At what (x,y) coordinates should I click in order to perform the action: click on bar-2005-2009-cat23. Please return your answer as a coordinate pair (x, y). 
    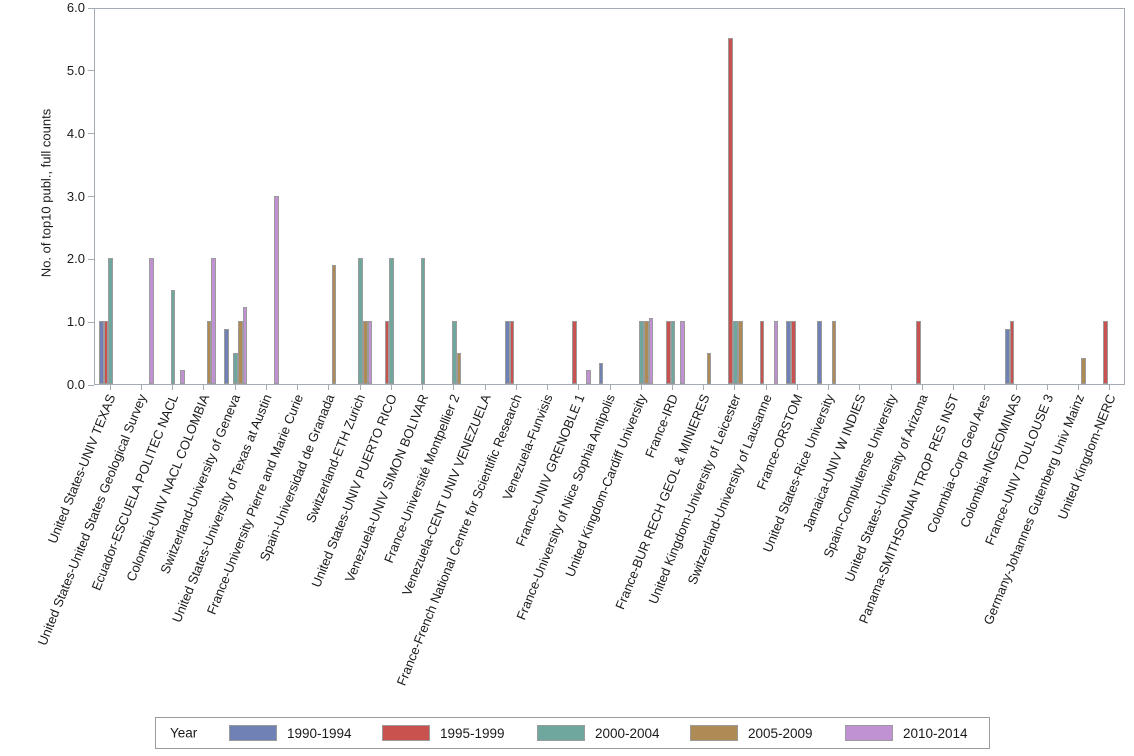
    Looking at the image, I should click on (834, 352).